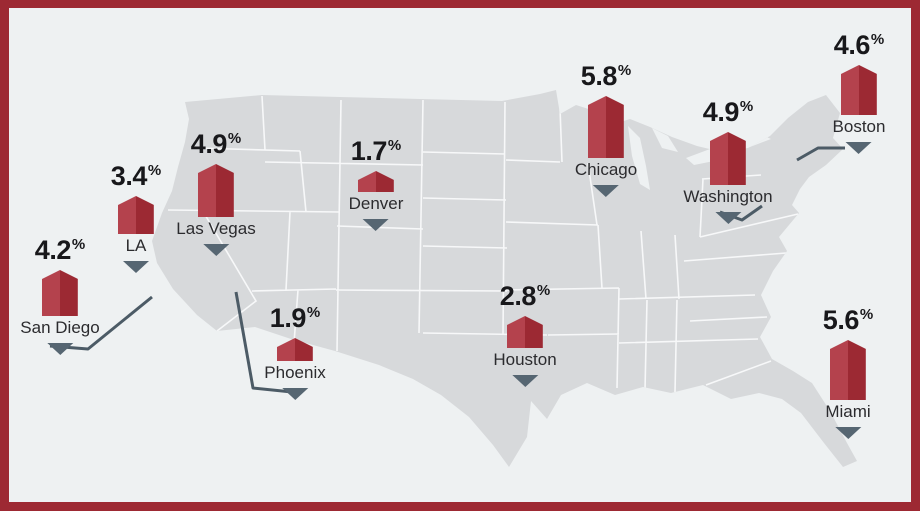  I want to click on city-label: Washington, so click(728, 196).